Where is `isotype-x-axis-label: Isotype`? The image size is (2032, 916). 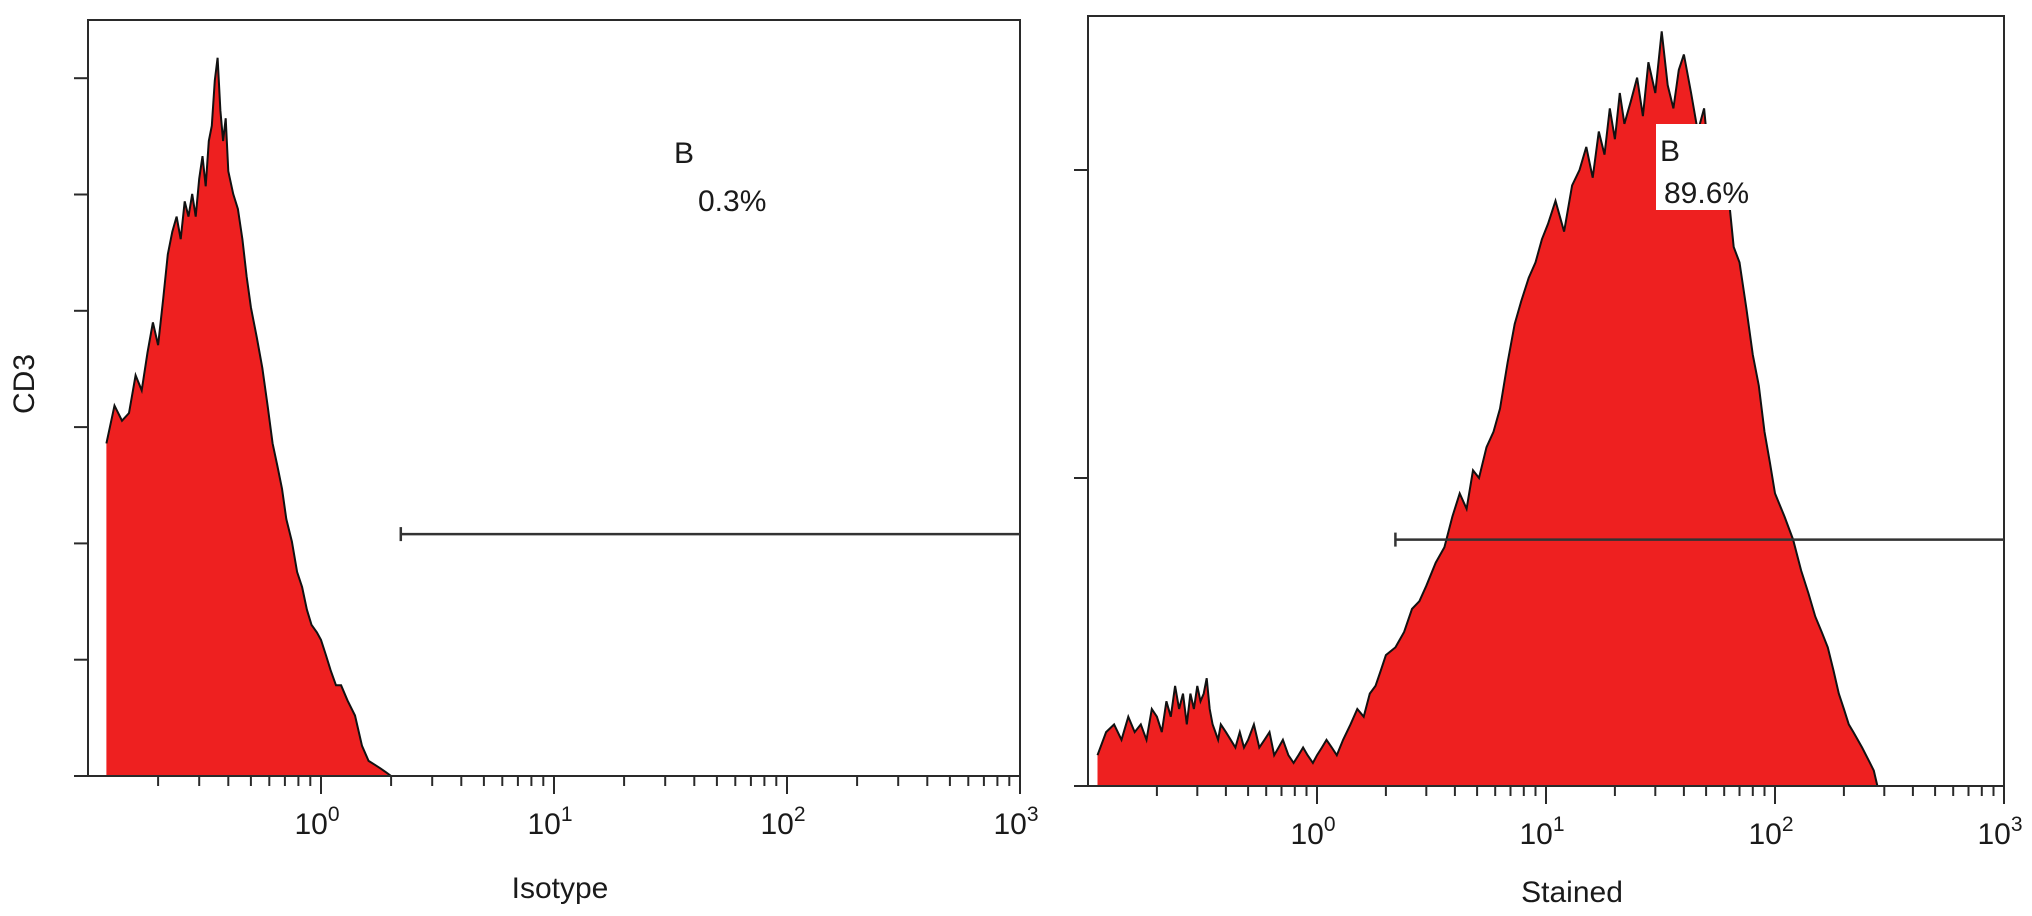 isotype-x-axis-label: Isotype is located at coordinates (560, 888).